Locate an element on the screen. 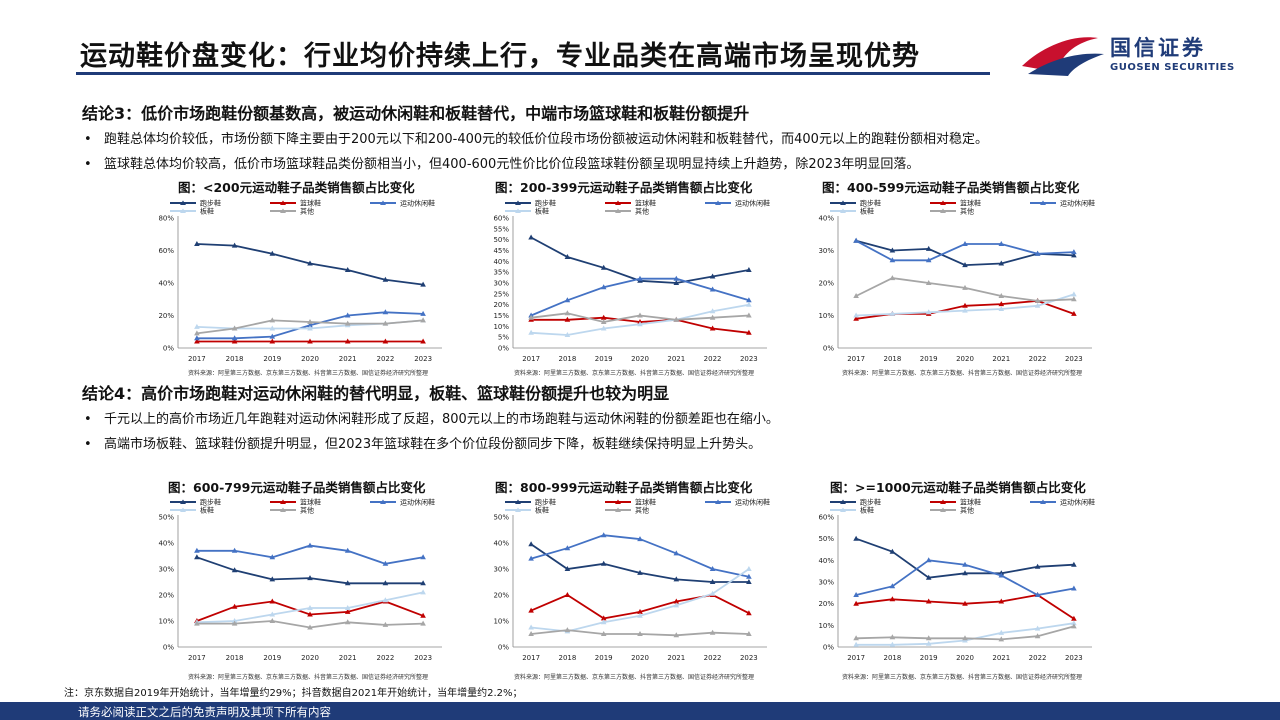  chart-title: 图：<200元运动鞋子品类销售额占比变化 is located at coordinates (296, 187).